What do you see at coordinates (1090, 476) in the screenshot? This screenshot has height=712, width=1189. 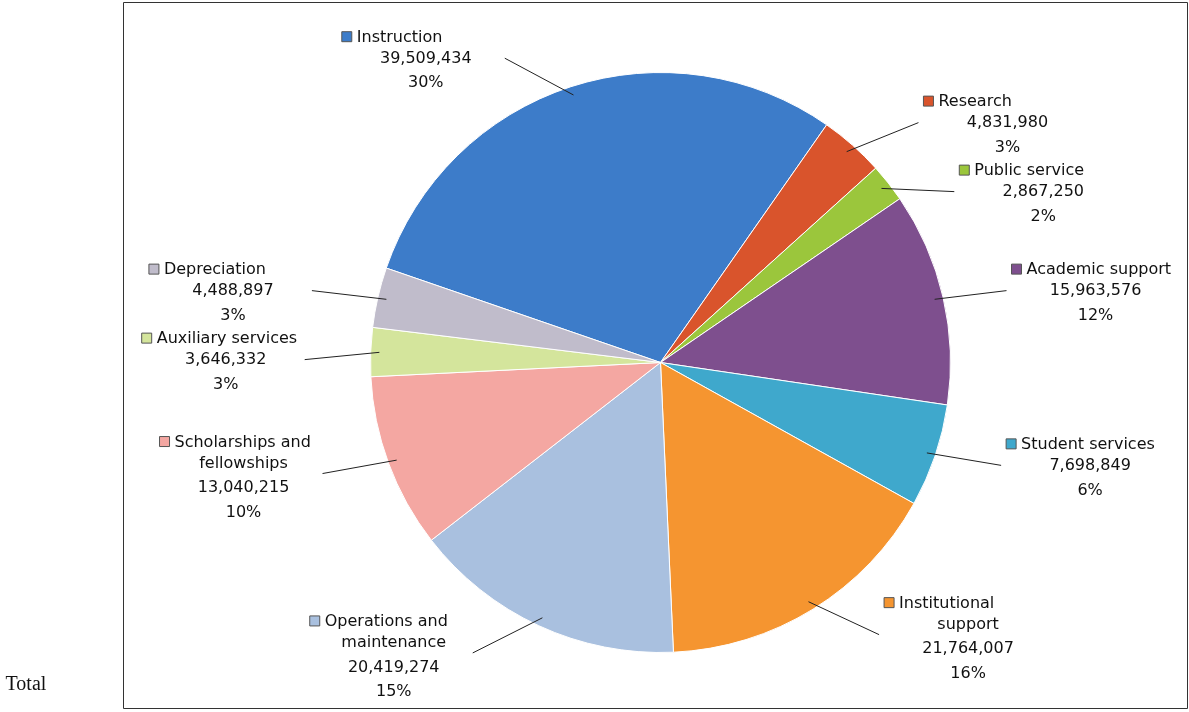 I see `data-label: 7,698,849 6%` at bounding box center [1090, 476].